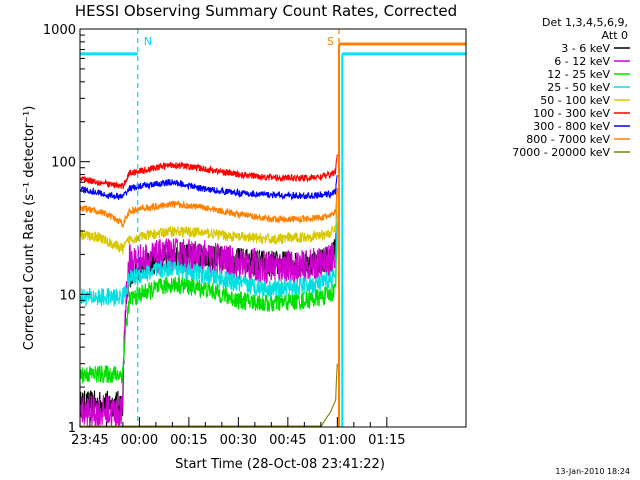 Image resolution: width=640 pixels, height=480 pixels. Describe the element at coordinates (330, 41) in the screenshot. I see `marker-label-s: S` at that location.